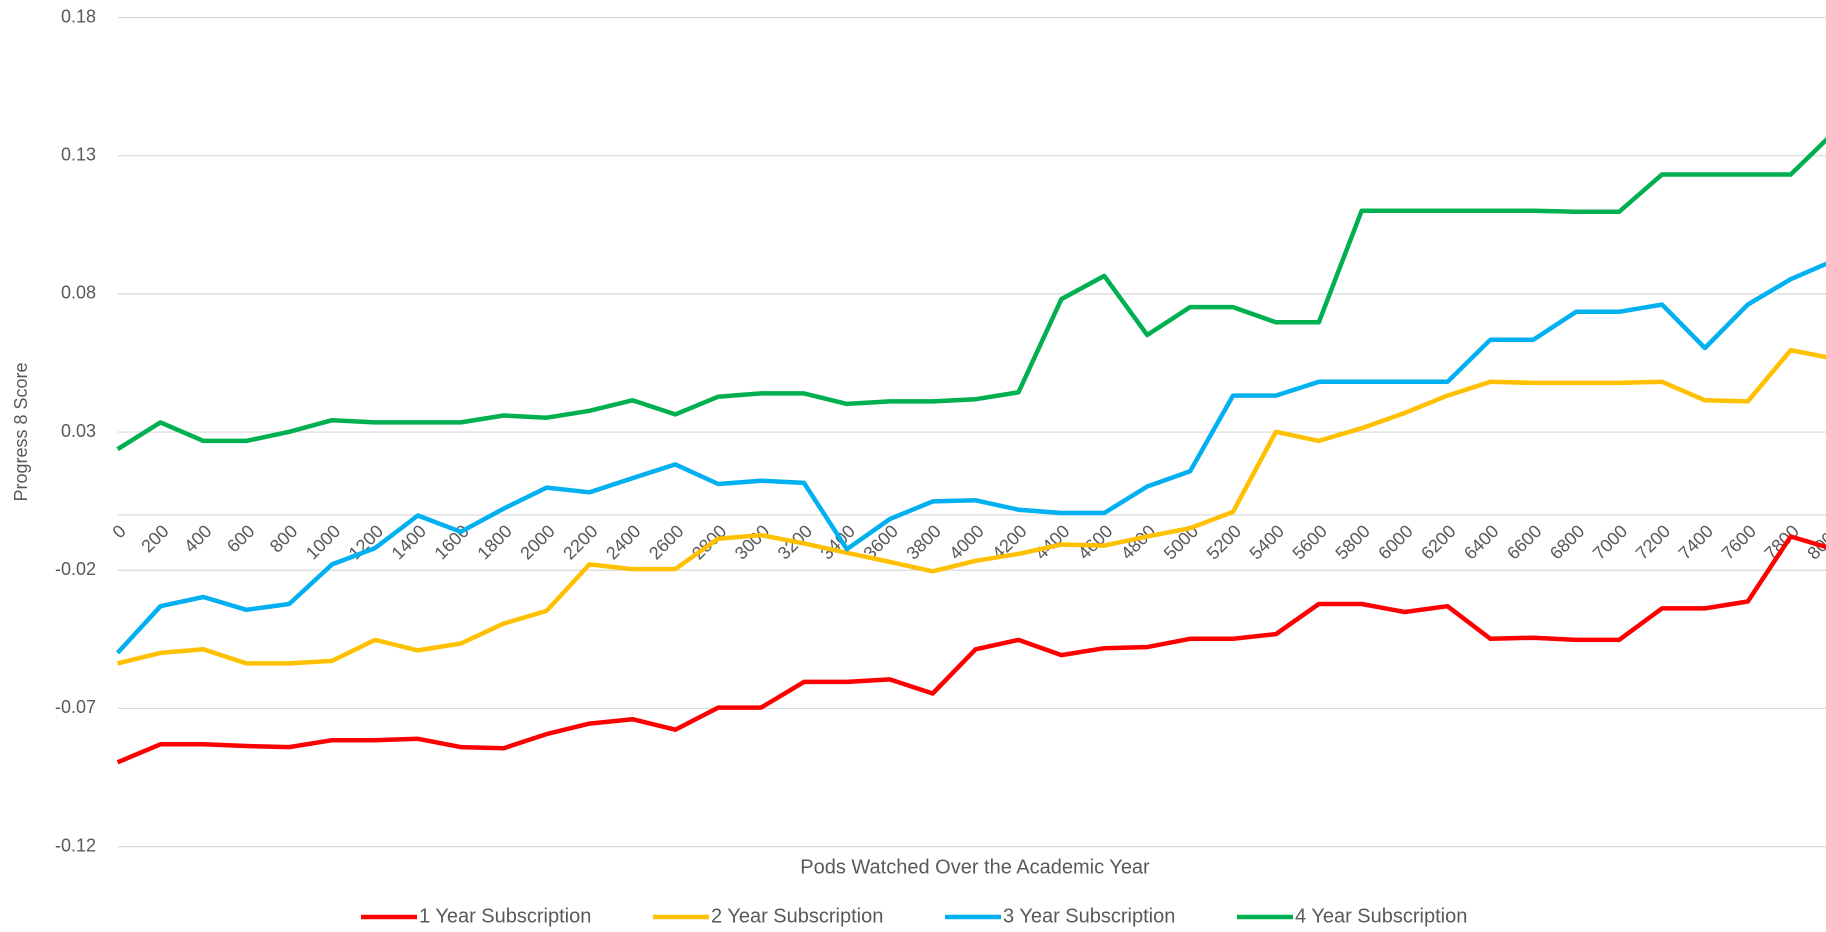  Describe the element at coordinates (1052, 542) in the screenshot. I see `x-tick-label: 4400` at that location.